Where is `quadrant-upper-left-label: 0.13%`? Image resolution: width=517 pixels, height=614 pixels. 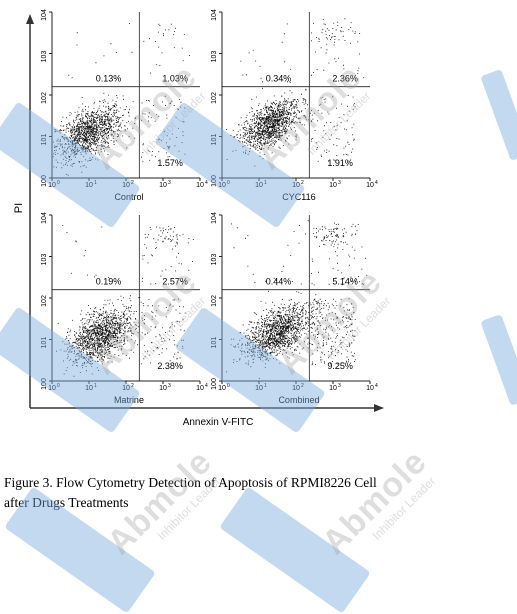 quadrant-upper-left-label: 0.13% is located at coordinates (109, 79).